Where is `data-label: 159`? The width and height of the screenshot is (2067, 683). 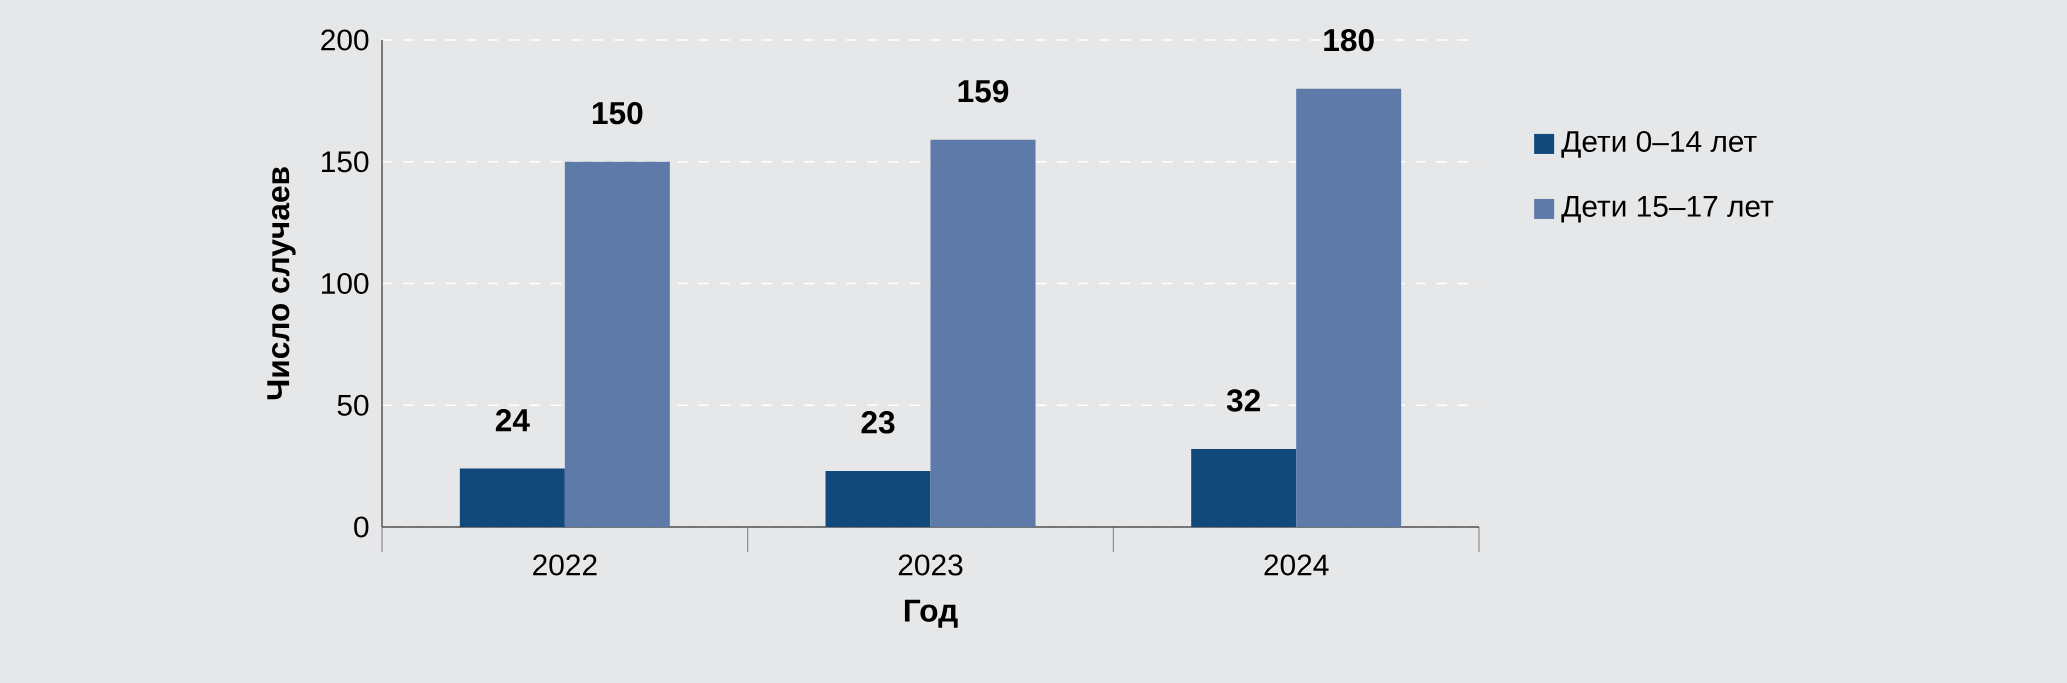
data-label: 159 is located at coordinates (983, 91).